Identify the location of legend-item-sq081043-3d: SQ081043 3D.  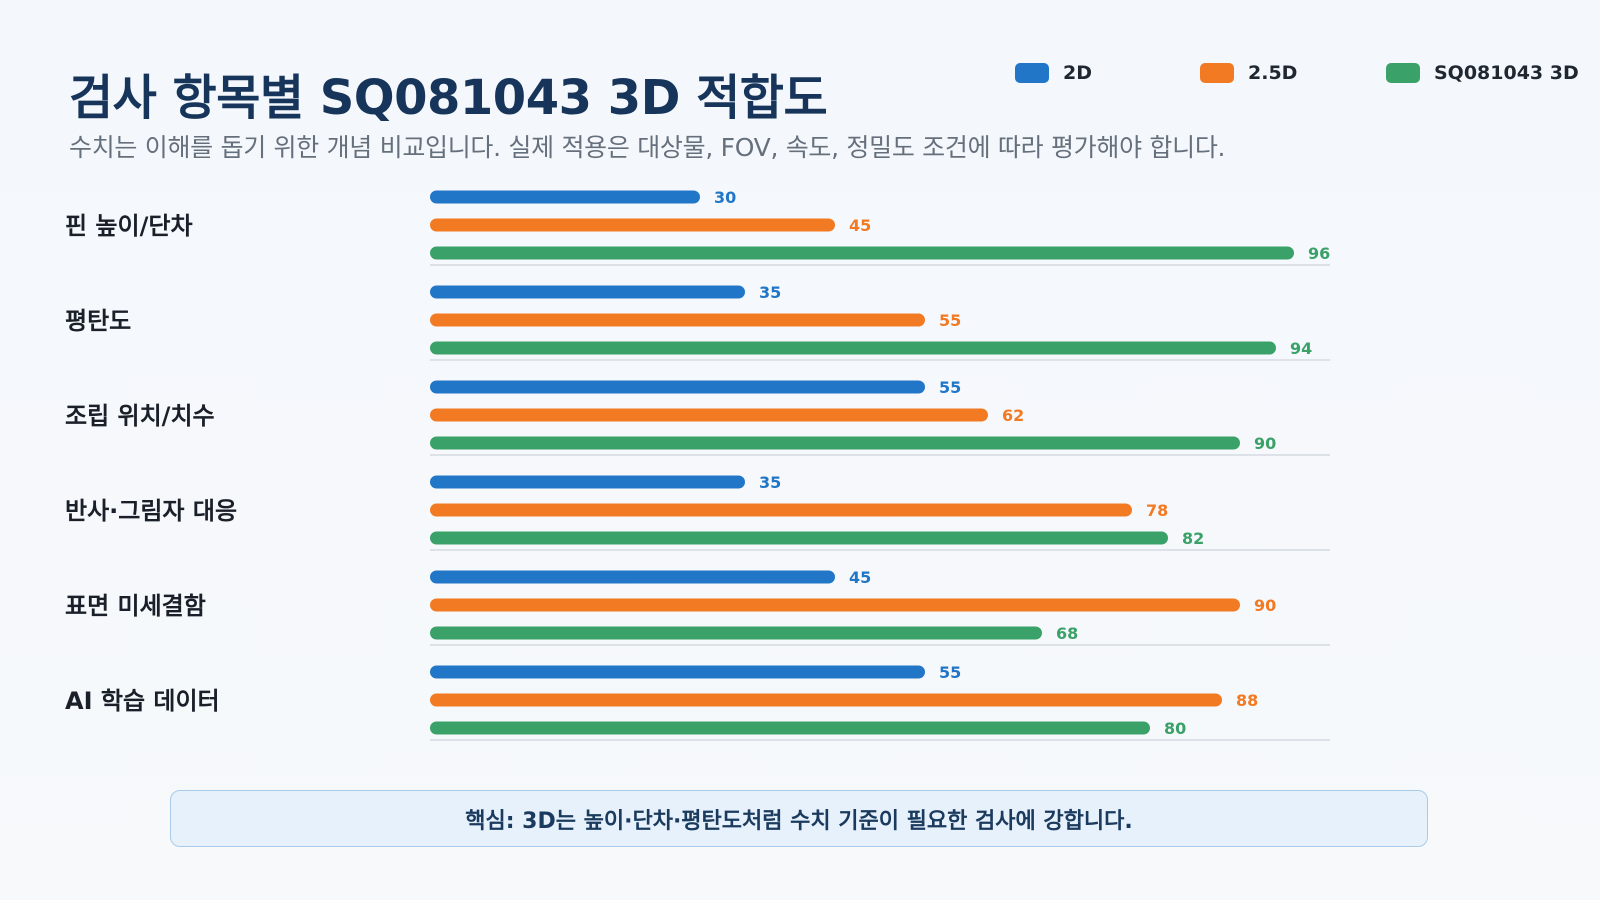
(1482, 73).